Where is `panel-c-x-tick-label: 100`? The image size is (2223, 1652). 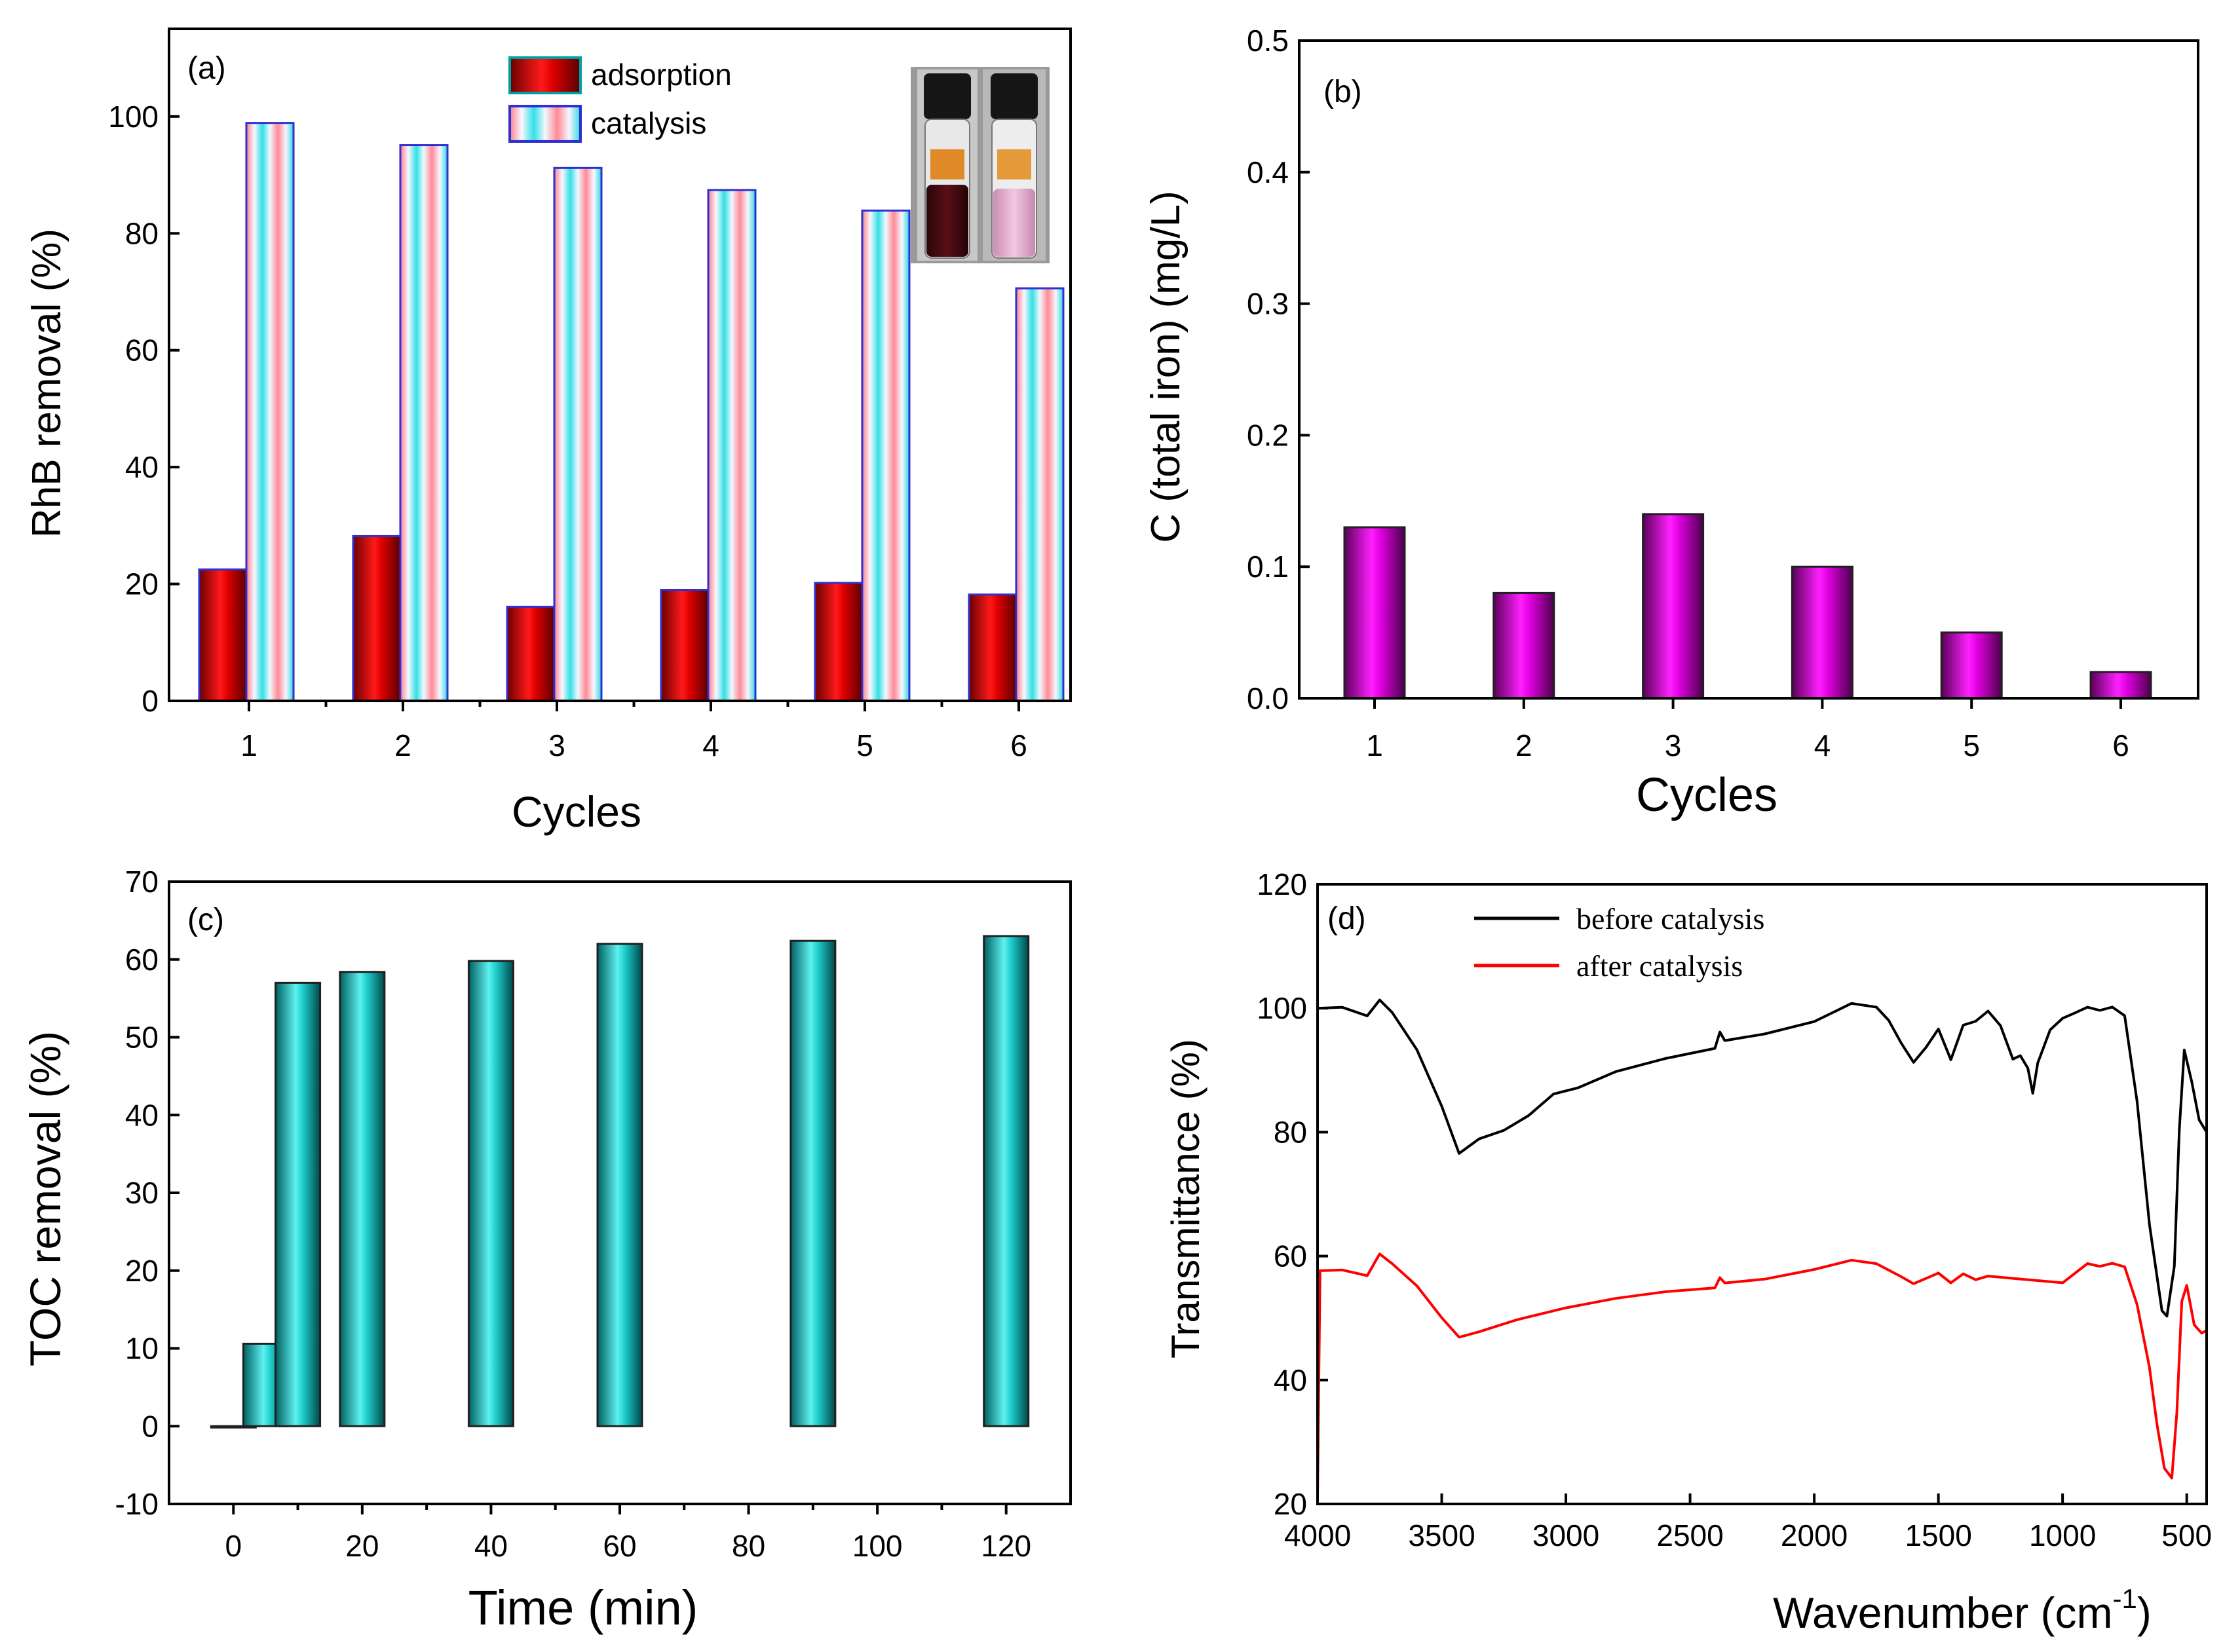 panel-c-x-tick-label: 100 is located at coordinates (877, 1546).